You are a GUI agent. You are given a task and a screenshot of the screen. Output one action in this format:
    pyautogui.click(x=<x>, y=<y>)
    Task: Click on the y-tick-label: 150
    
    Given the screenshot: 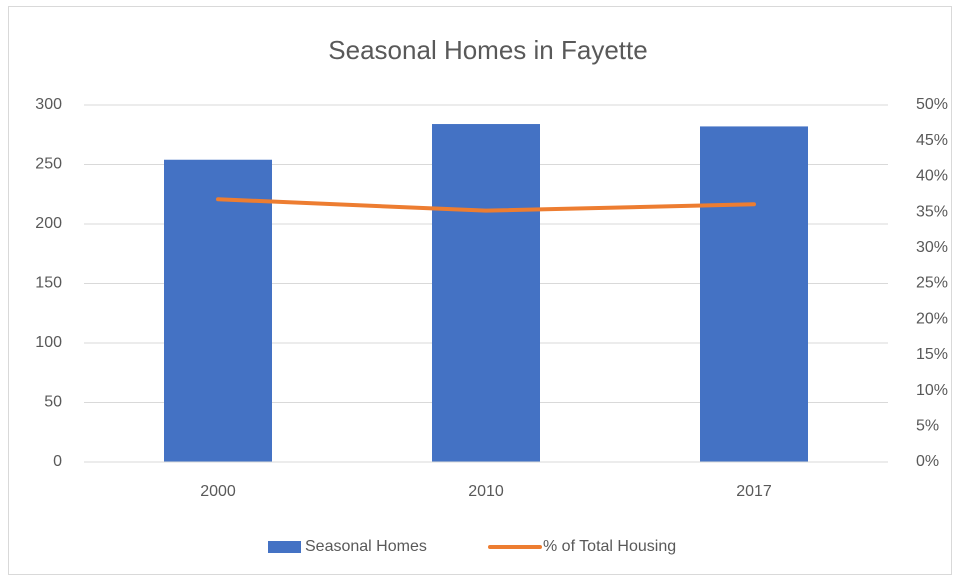 What is the action you would take?
    pyautogui.click(x=48, y=283)
    